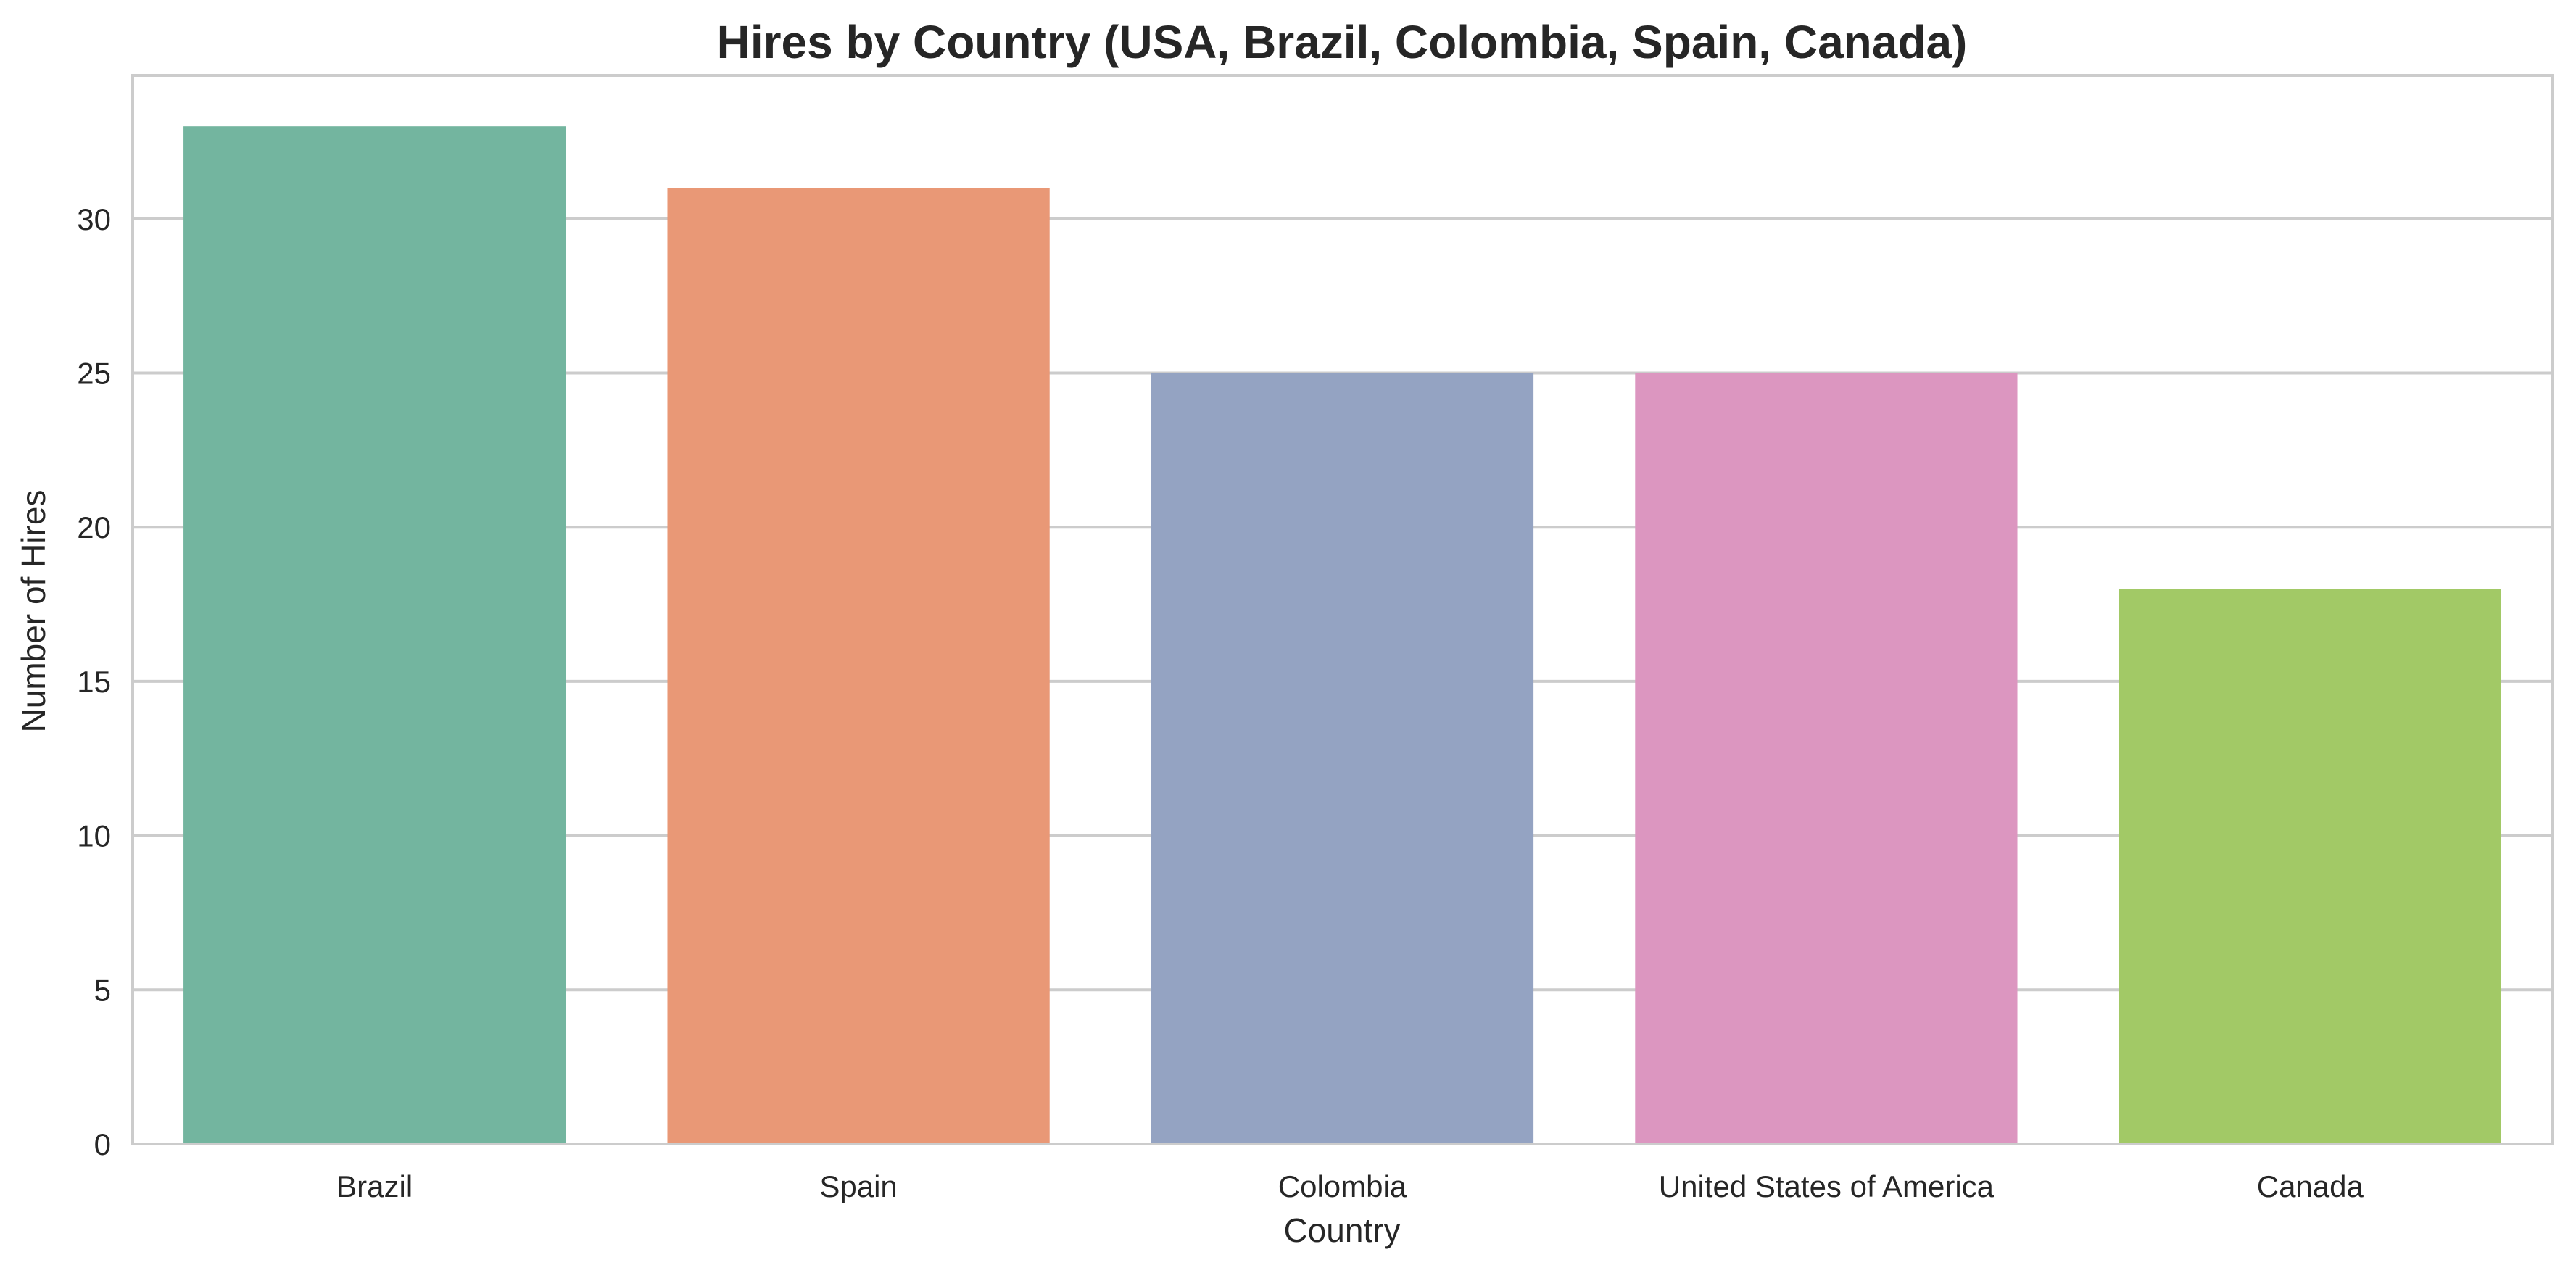 This screenshot has width=2576, height=1273. Describe the element at coordinates (858, 1186) in the screenshot. I see `x-tick-label: Spain` at that location.